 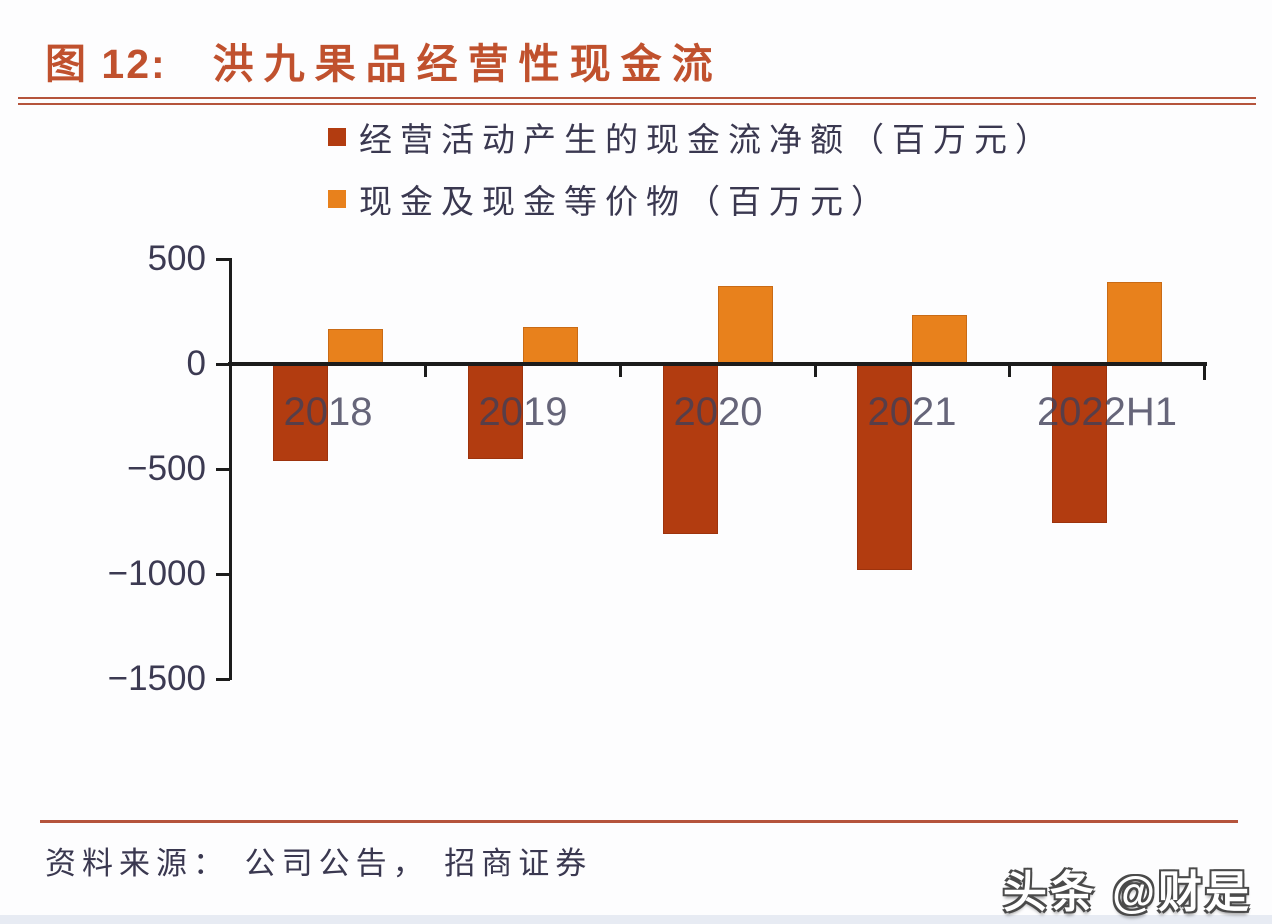 I want to click on figure-header: 图 12: 洪九果品经营性现金流, so click(x=384, y=60).